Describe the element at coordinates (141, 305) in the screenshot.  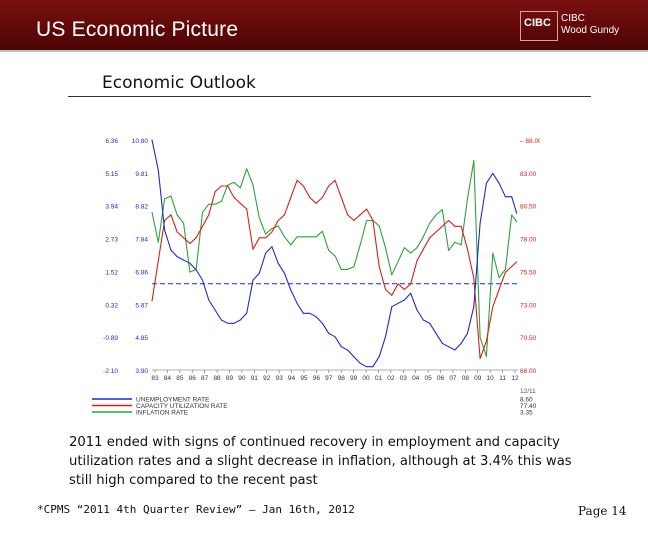
I see `unemployment-axis-tick-label: 5.87` at that location.